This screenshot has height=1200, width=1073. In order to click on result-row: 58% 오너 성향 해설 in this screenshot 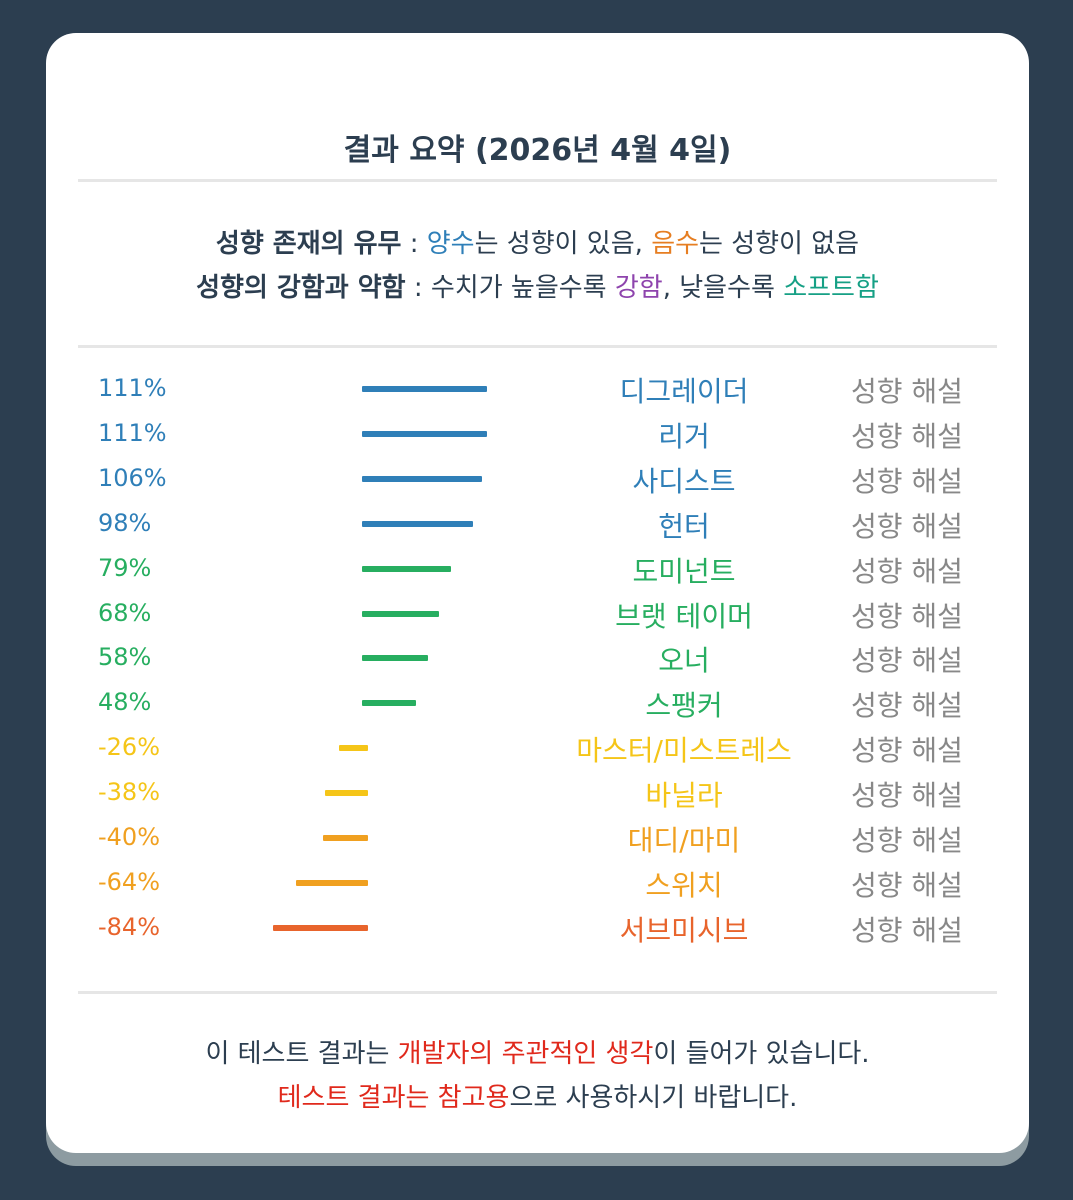, I will do `click(537, 664)`.